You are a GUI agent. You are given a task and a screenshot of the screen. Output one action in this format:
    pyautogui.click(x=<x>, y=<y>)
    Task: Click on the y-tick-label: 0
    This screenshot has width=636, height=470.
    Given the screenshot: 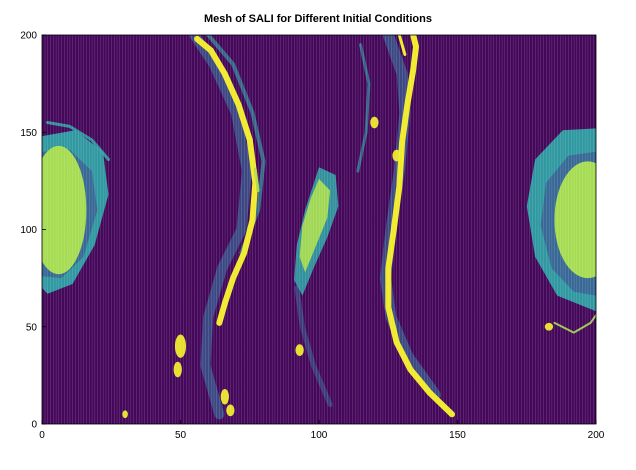 What is the action you would take?
    pyautogui.click(x=34, y=425)
    